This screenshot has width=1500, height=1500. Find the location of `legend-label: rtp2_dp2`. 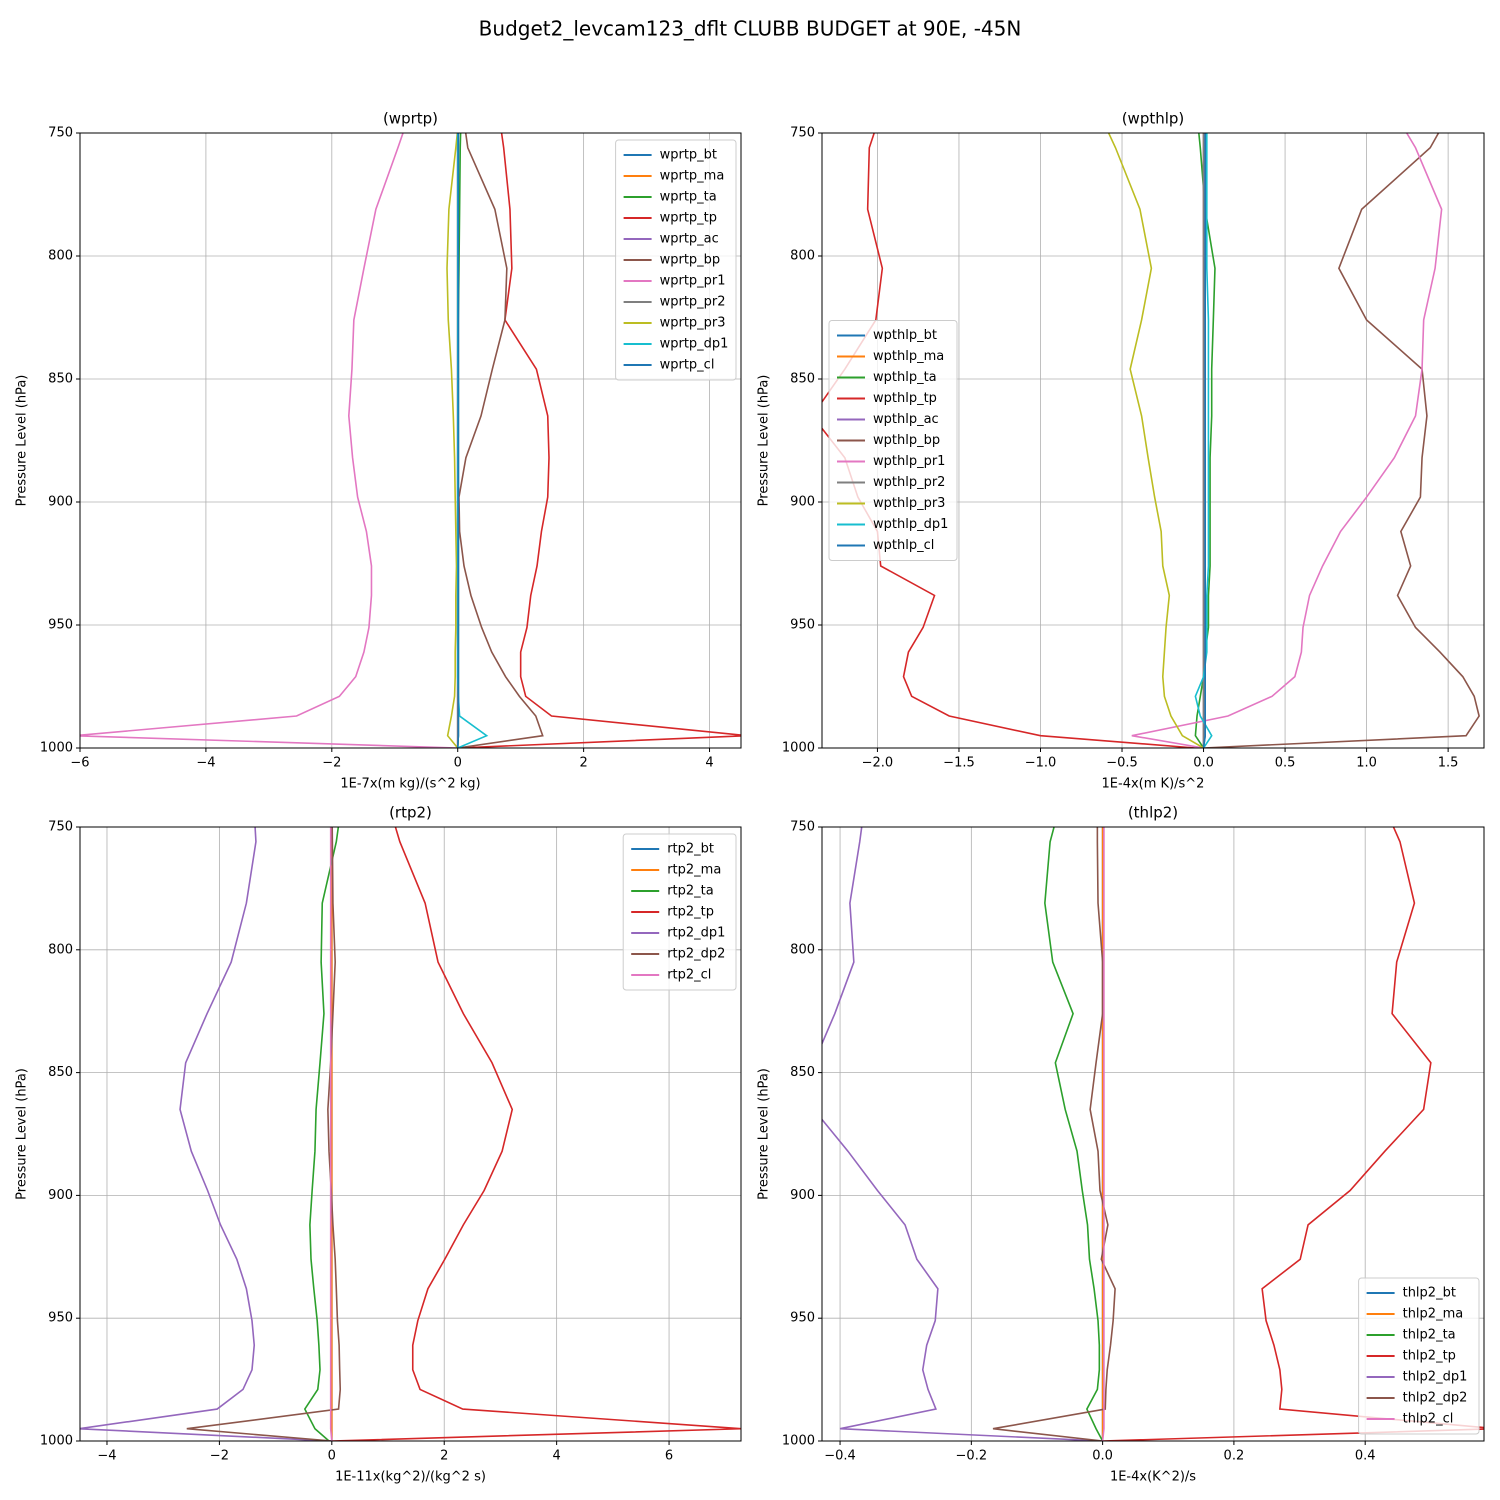

legend-label: rtp2_dp2 is located at coordinates (696, 954).